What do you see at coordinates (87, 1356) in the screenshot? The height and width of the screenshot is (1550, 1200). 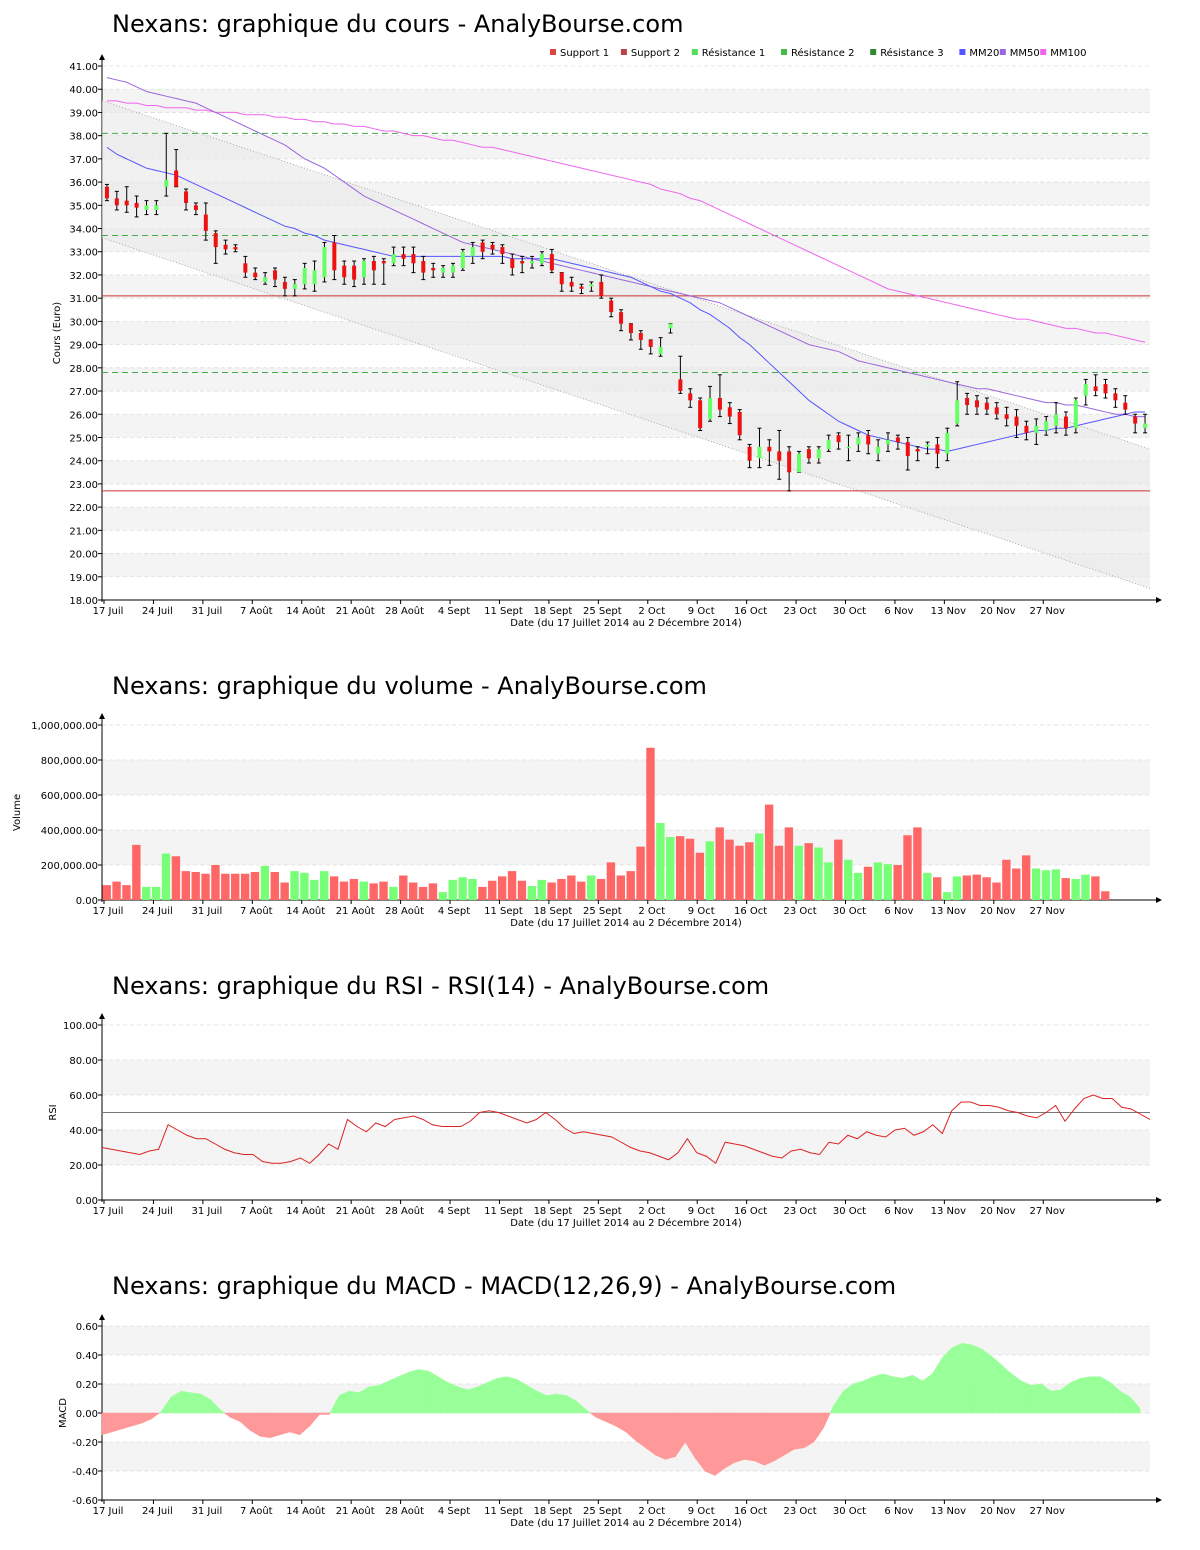 I see `y-tick-label: 0.40` at bounding box center [87, 1356].